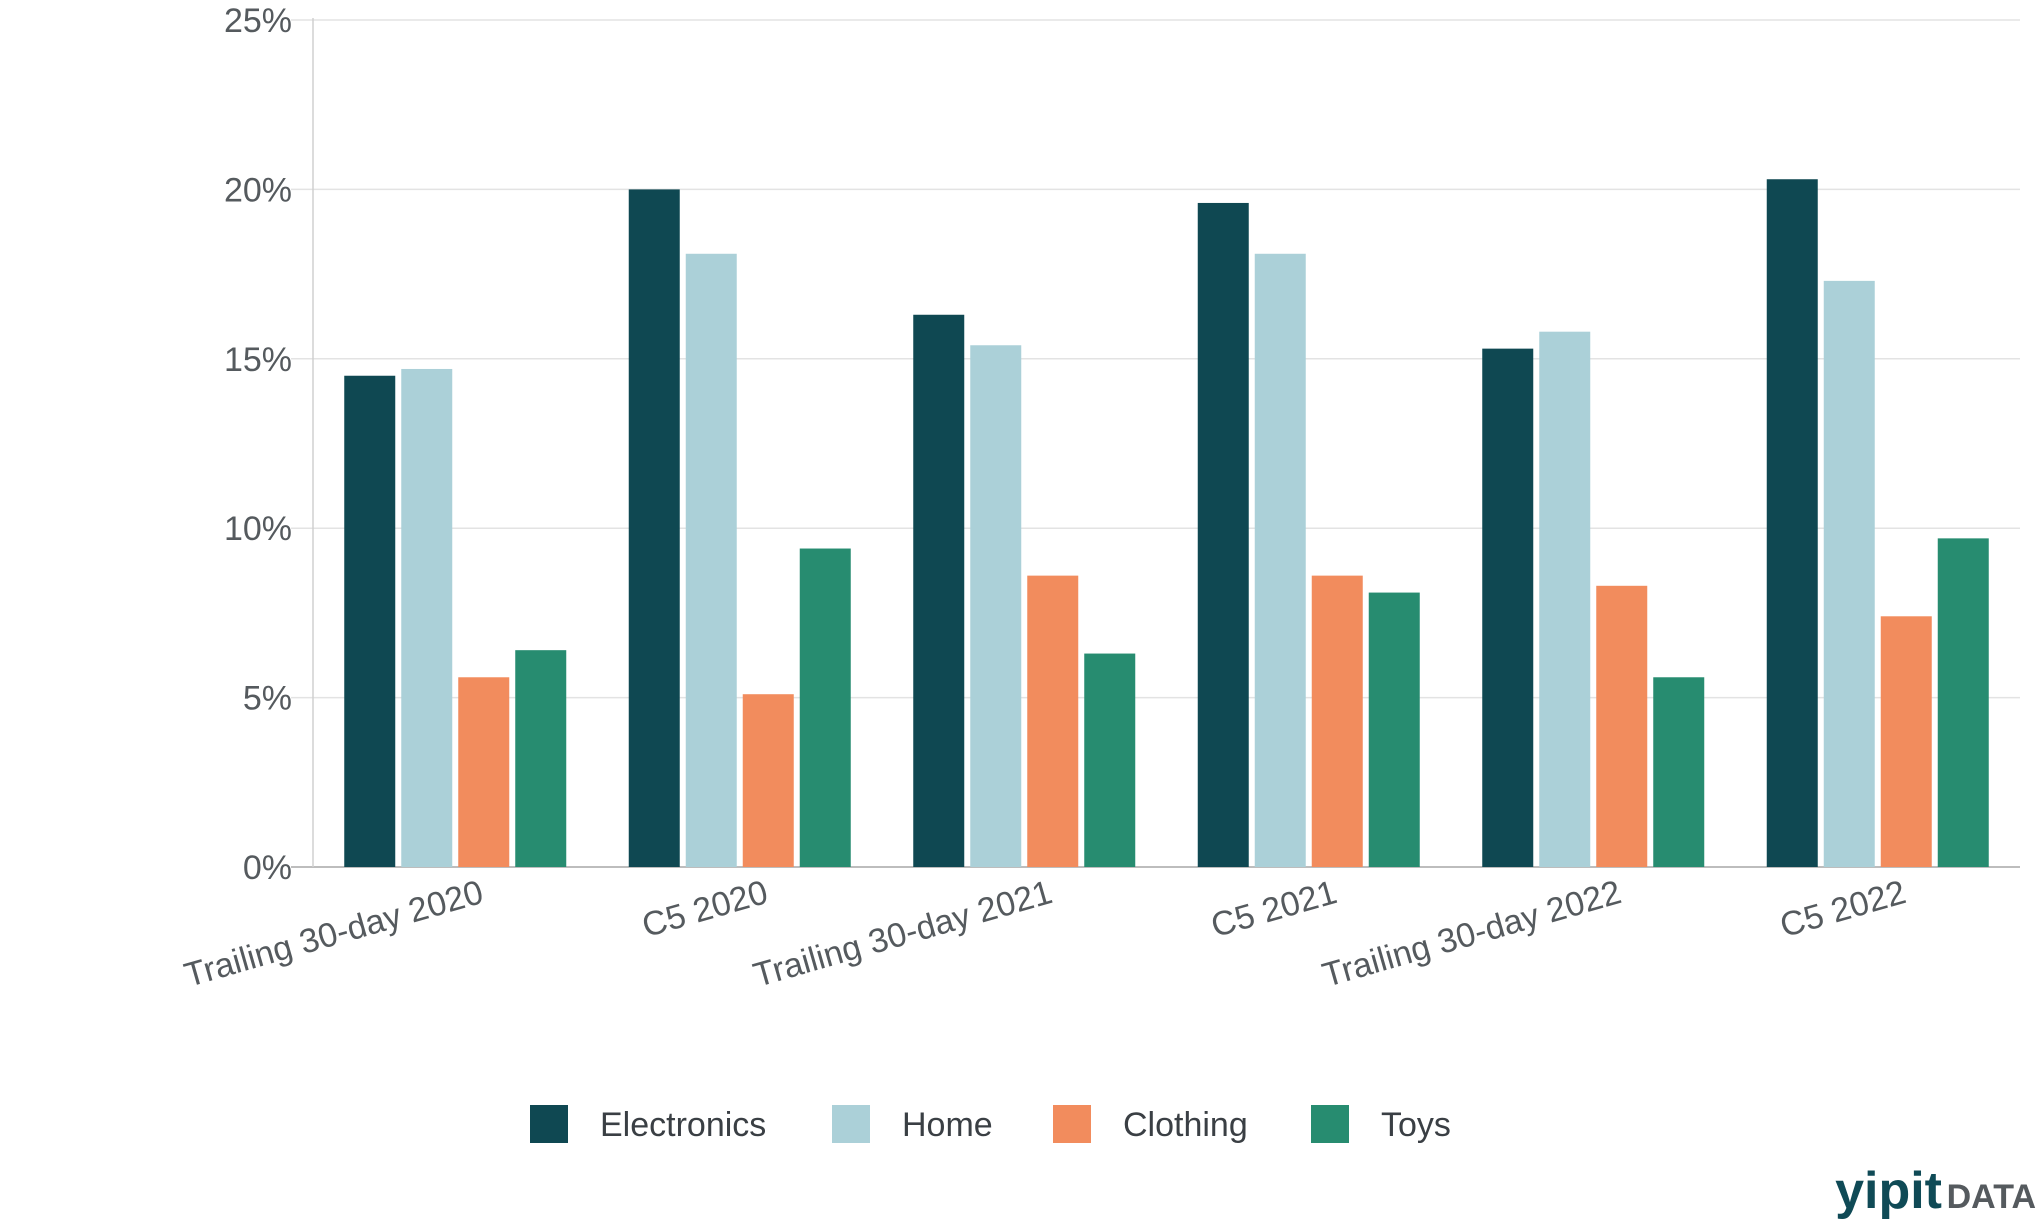  I want to click on x-tick-label: C5 2020, so click(705, 909).